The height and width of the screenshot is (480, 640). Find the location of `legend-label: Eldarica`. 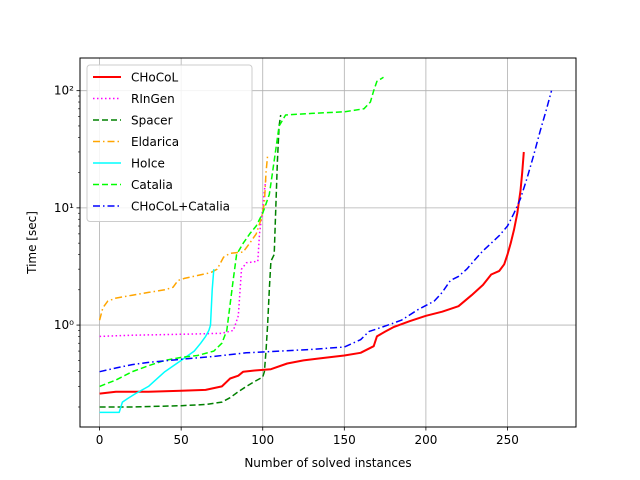

legend-label: Eldarica is located at coordinates (155, 142).